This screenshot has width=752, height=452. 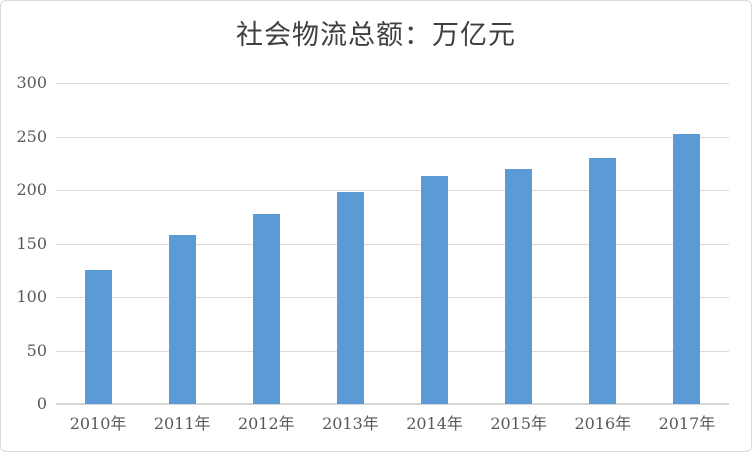 I want to click on y-tick-label-0: 0, so click(x=41, y=403).